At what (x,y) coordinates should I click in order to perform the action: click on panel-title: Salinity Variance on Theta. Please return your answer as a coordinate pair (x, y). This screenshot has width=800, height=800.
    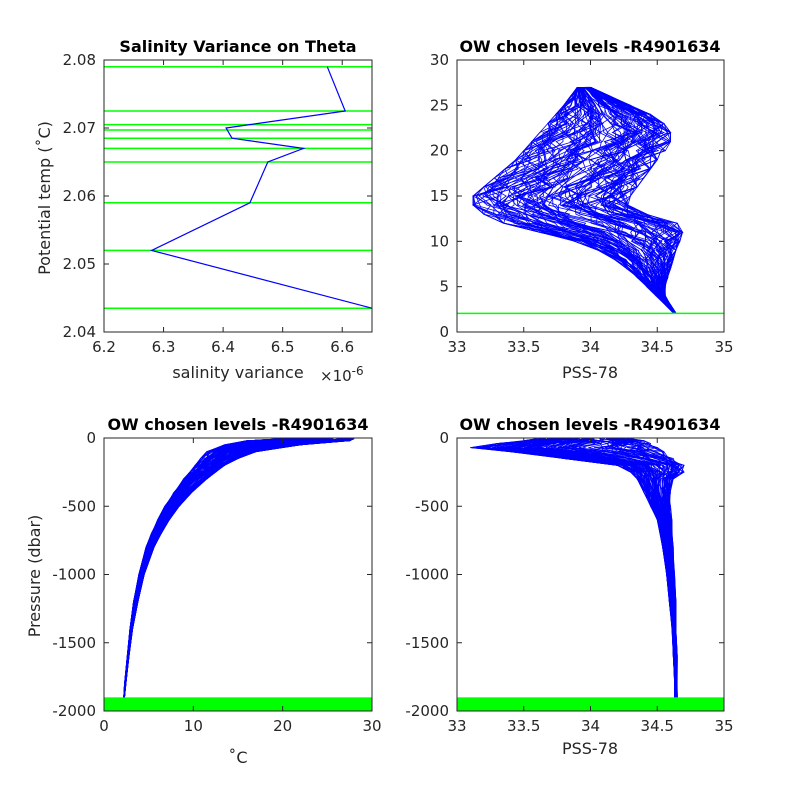
    Looking at the image, I should click on (237, 46).